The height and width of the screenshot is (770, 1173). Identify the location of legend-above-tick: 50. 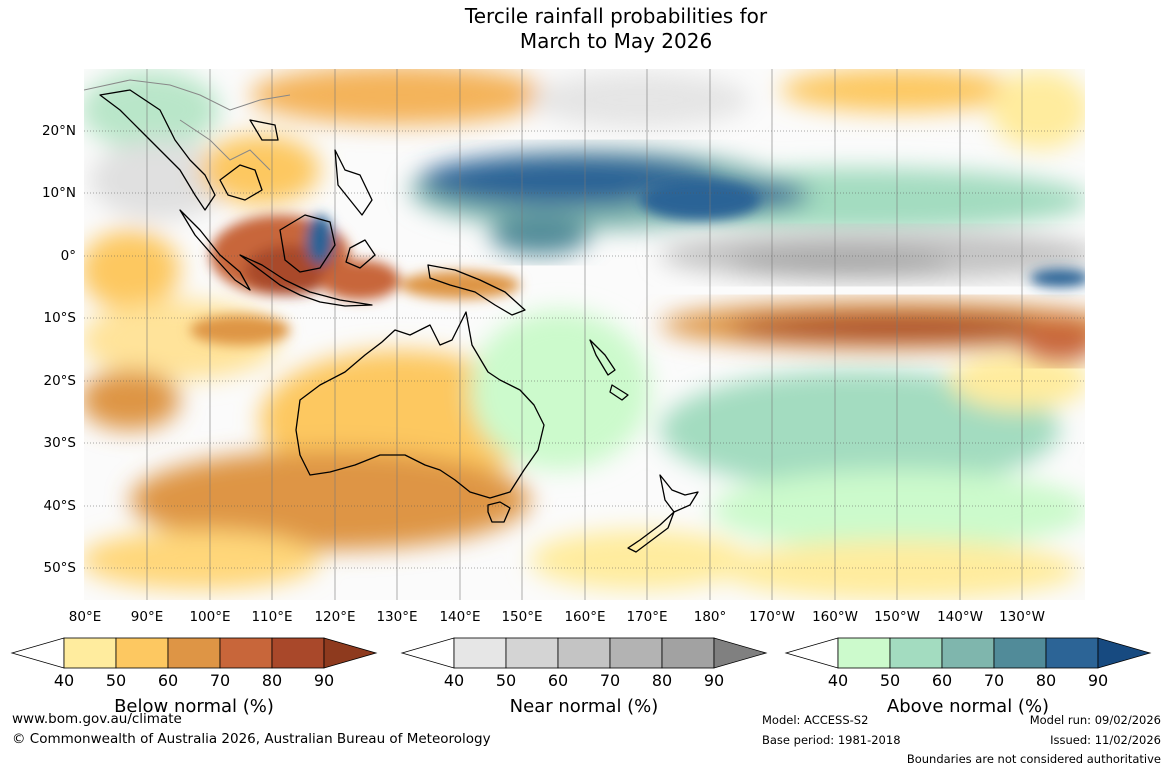
(890, 680).